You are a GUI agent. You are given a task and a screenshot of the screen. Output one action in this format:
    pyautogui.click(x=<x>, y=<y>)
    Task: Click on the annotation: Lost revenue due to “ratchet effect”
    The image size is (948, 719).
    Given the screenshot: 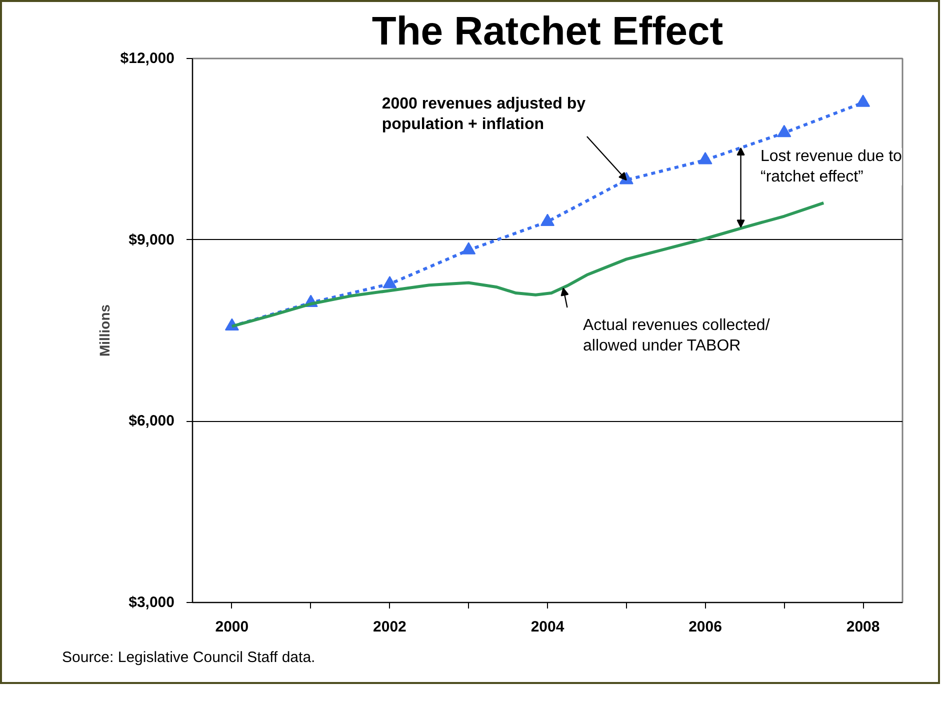 What is the action you would take?
    pyautogui.click(x=831, y=167)
    